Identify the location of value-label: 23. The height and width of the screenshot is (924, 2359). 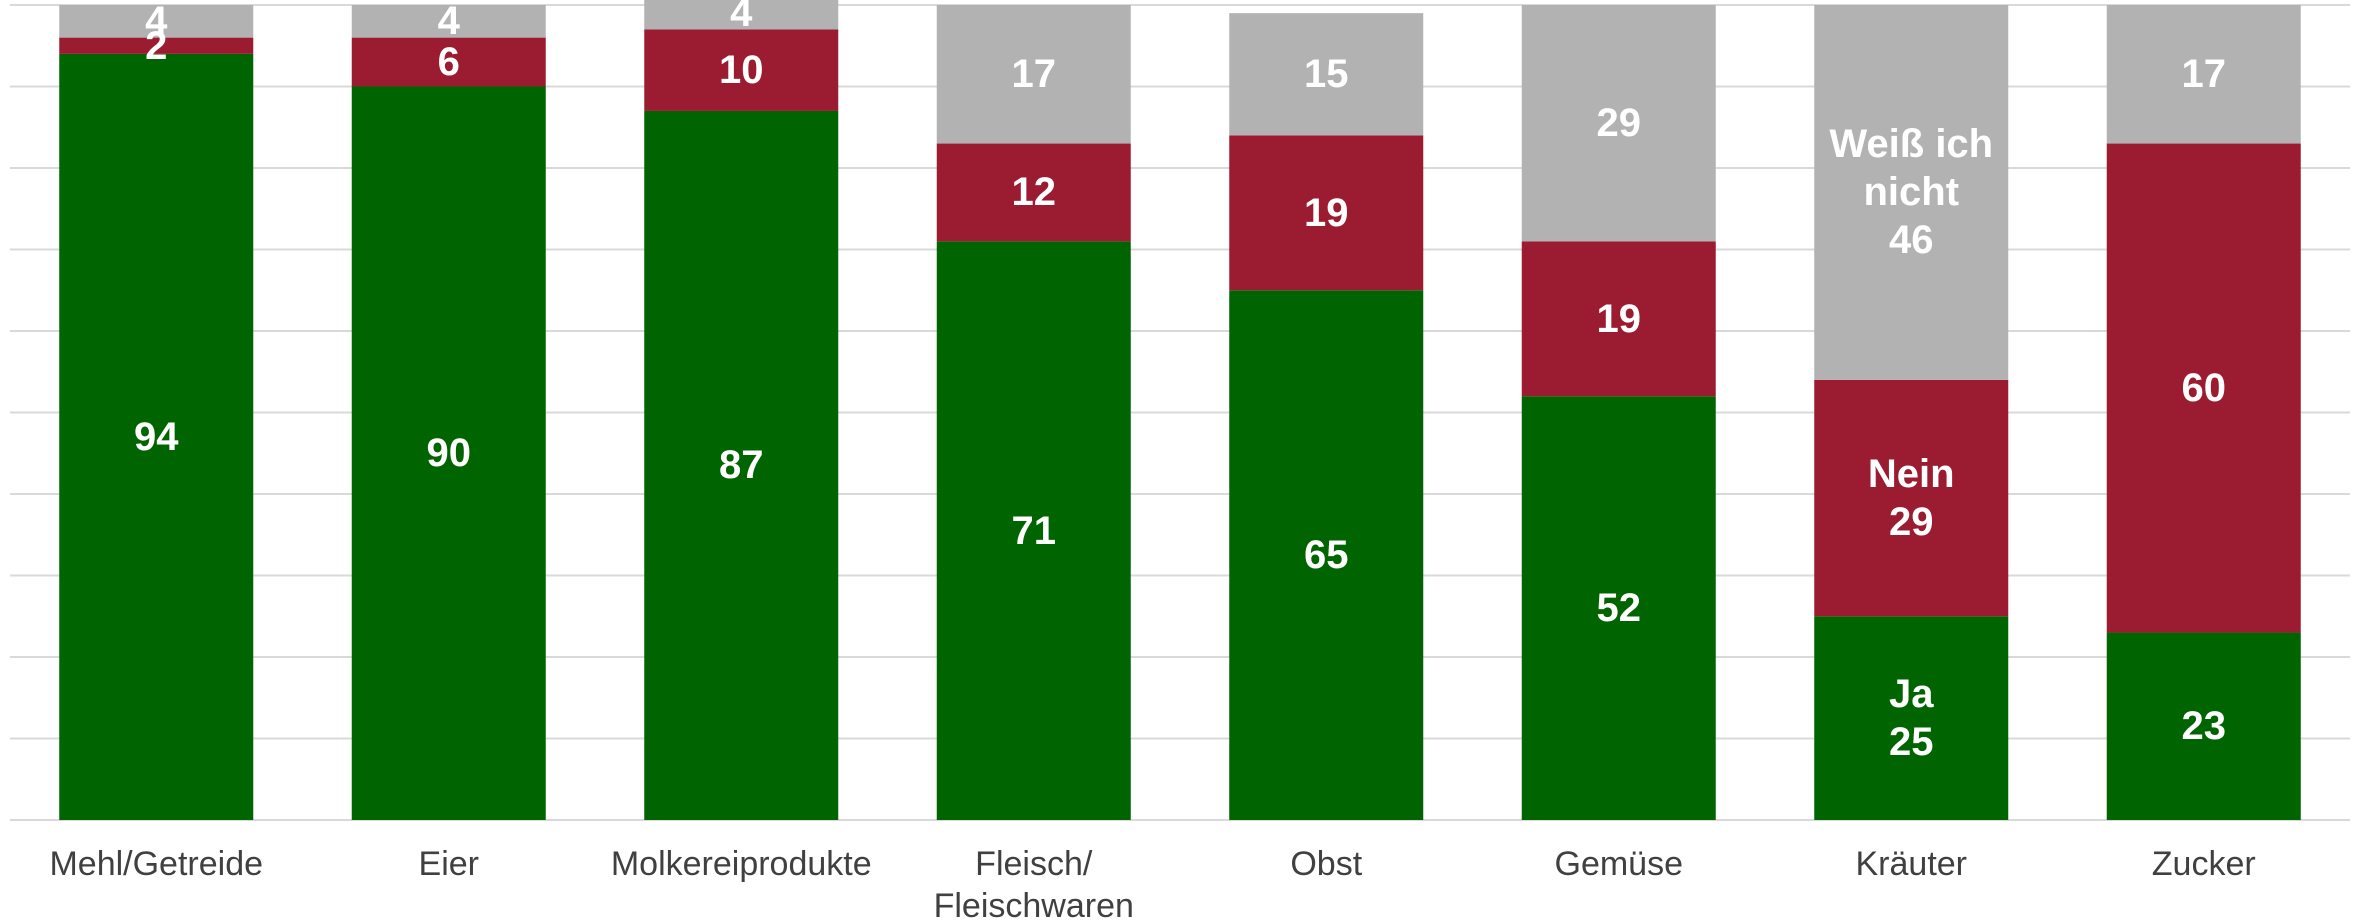
(2204, 726).